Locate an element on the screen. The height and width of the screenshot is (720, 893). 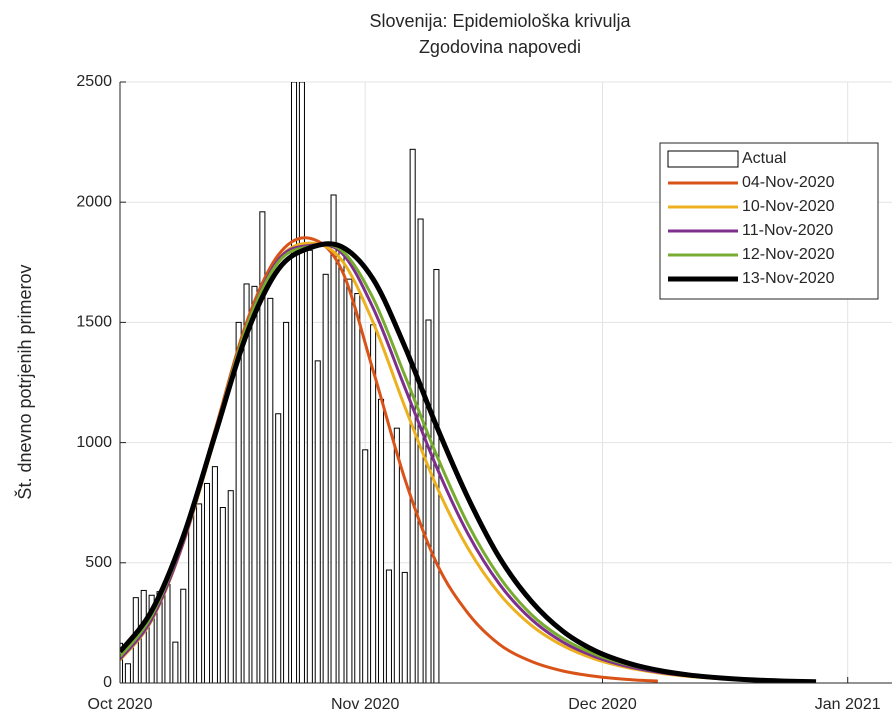
y-tick-label: 1500 is located at coordinates (94, 322).